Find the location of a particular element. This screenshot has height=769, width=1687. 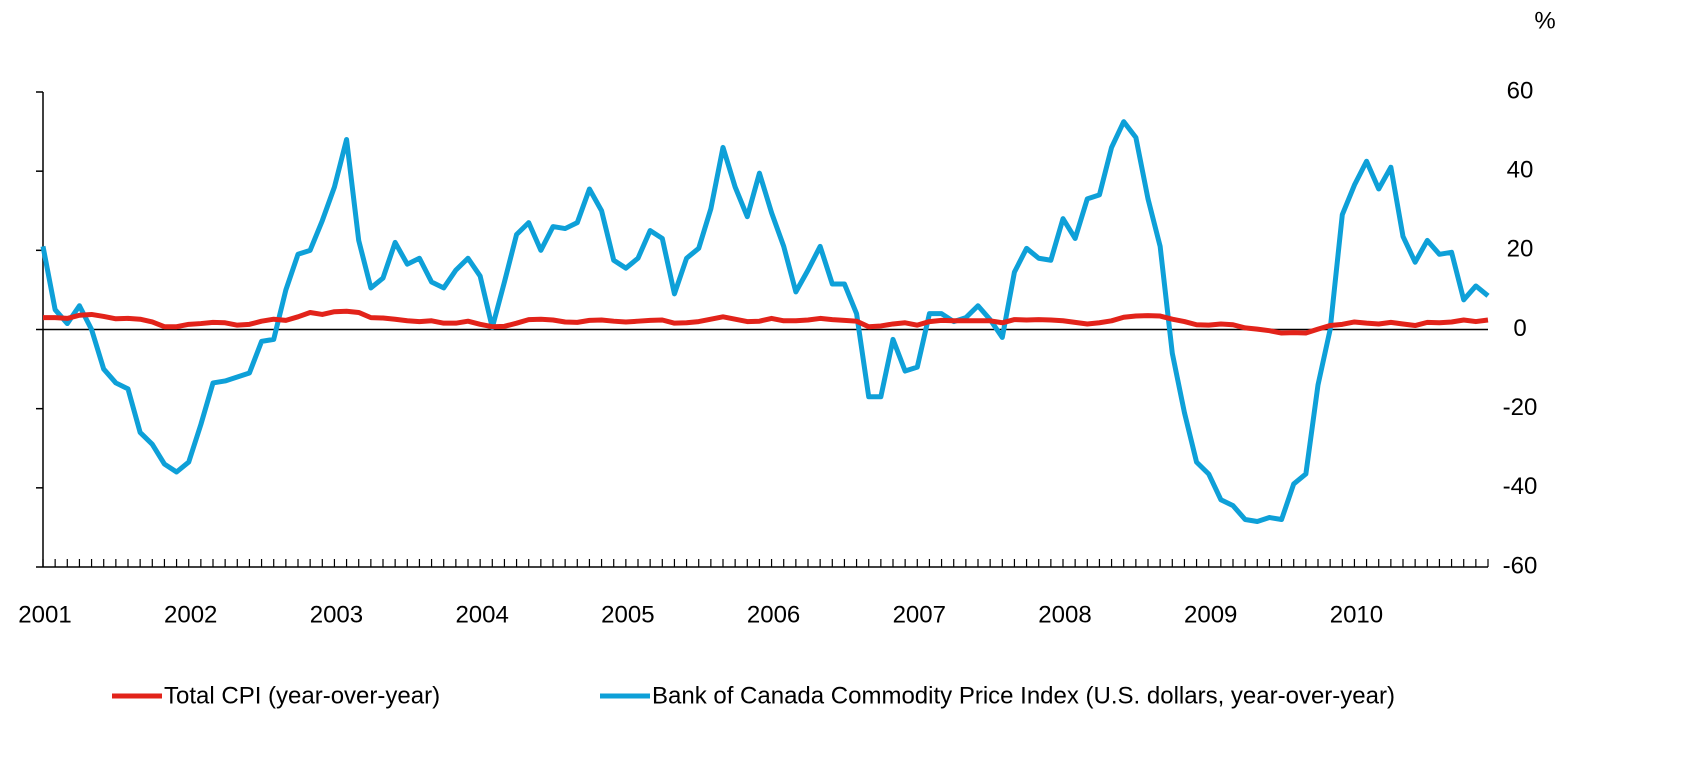

y-tick-label: -60 is located at coordinates (1520, 565).